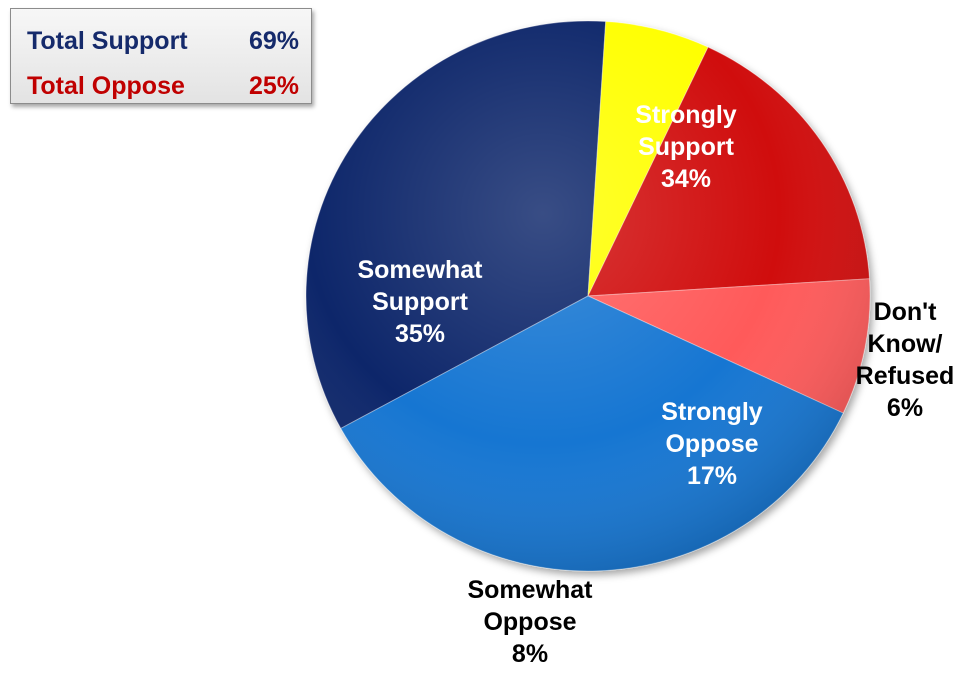 The width and height of the screenshot is (977, 673). Describe the element at coordinates (905, 344) in the screenshot. I see `slice-category-label: Know/` at that location.